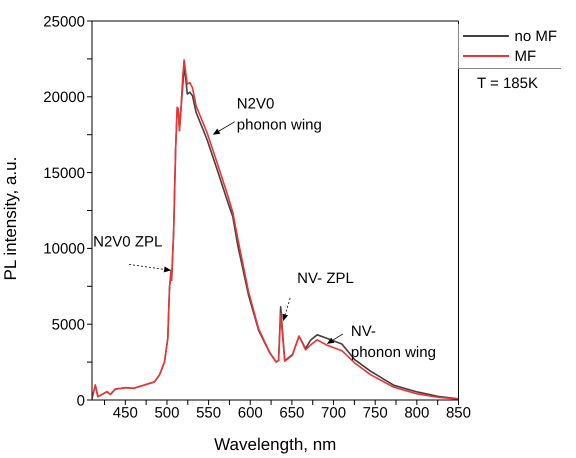 The width and height of the screenshot is (576, 458). I want to click on y-axis-title: PL intensity, a.u., so click(10, 218).